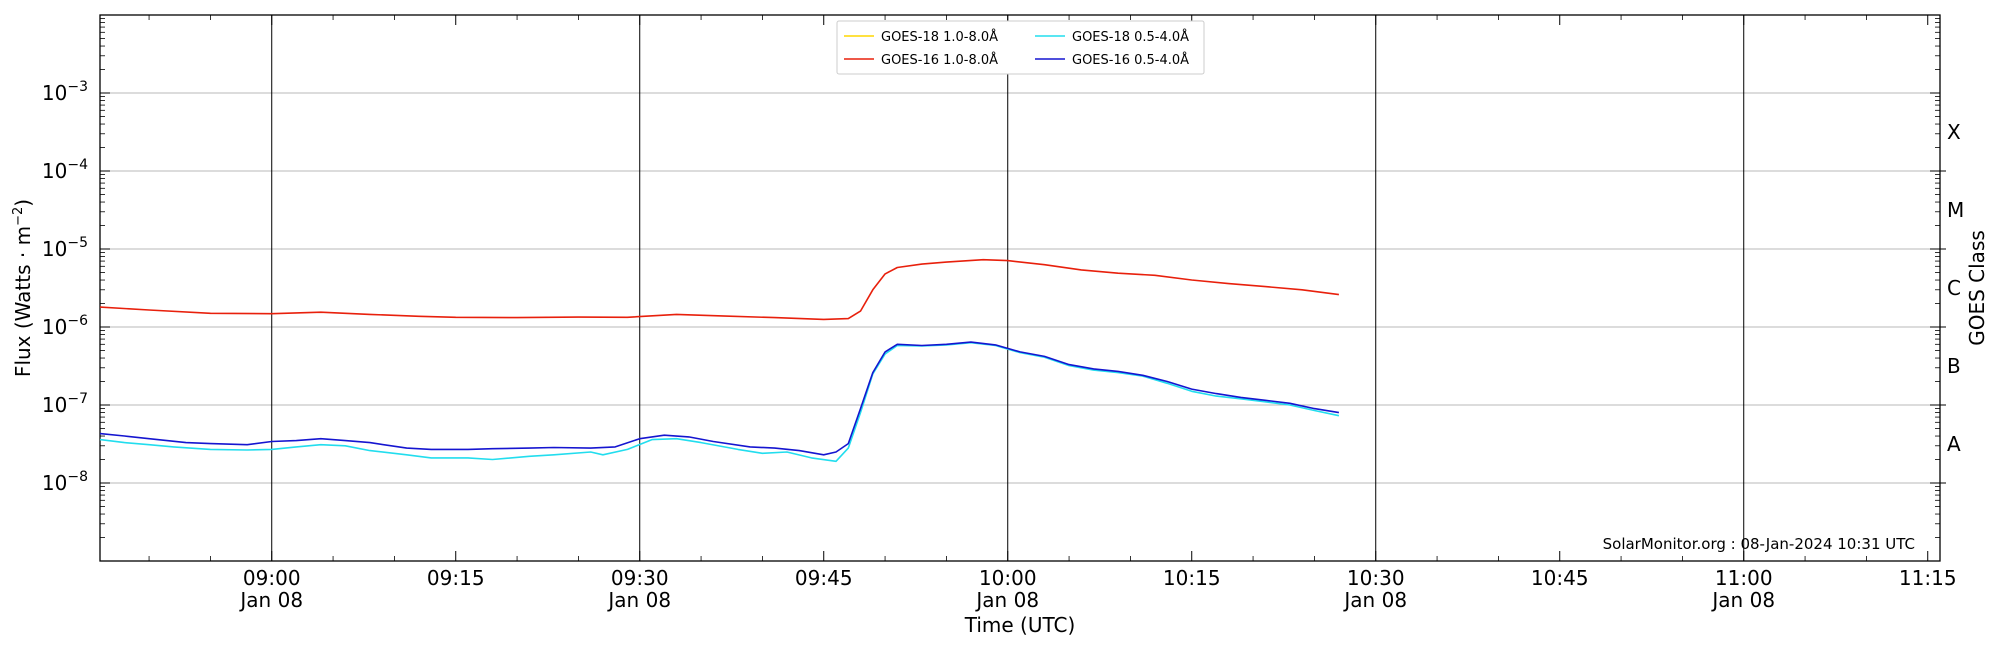 This screenshot has height=650, width=2000. I want to click on right-axis-label: GOES Class, so click(1977, 288).